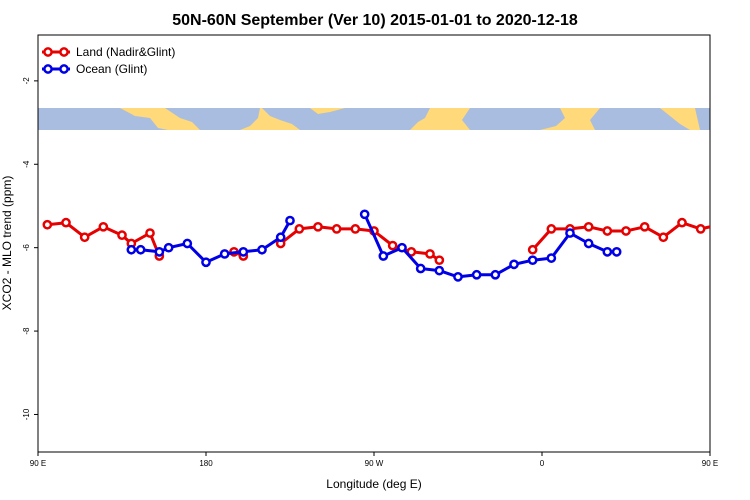 The height and width of the screenshot is (500, 750). I want to click on series-land, so click(391, 241).